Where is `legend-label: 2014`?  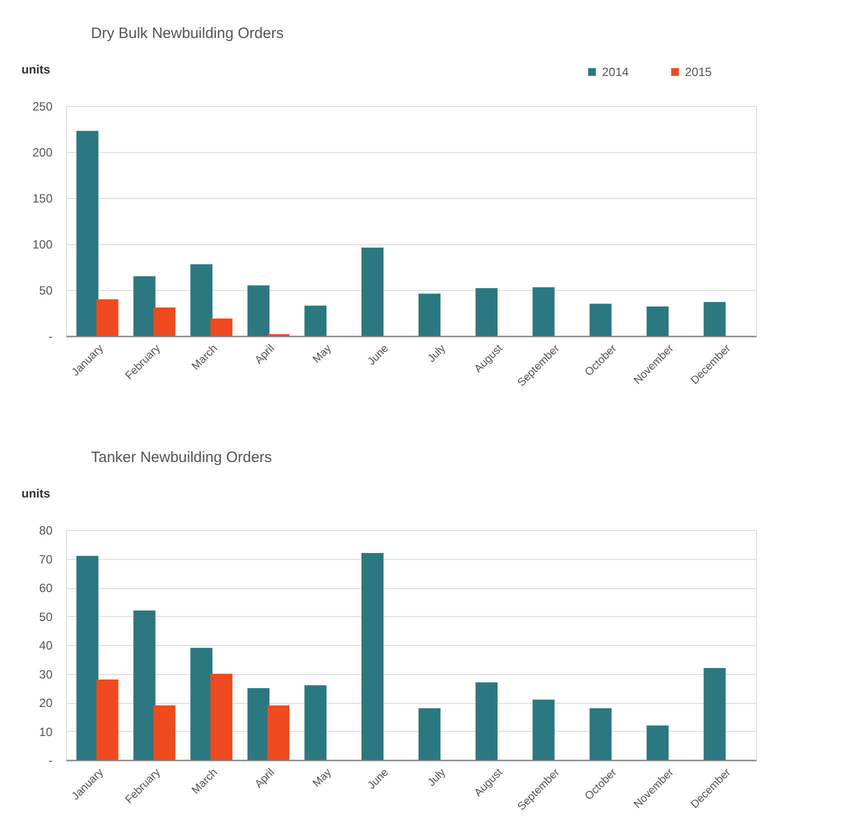 legend-label: 2014 is located at coordinates (616, 72).